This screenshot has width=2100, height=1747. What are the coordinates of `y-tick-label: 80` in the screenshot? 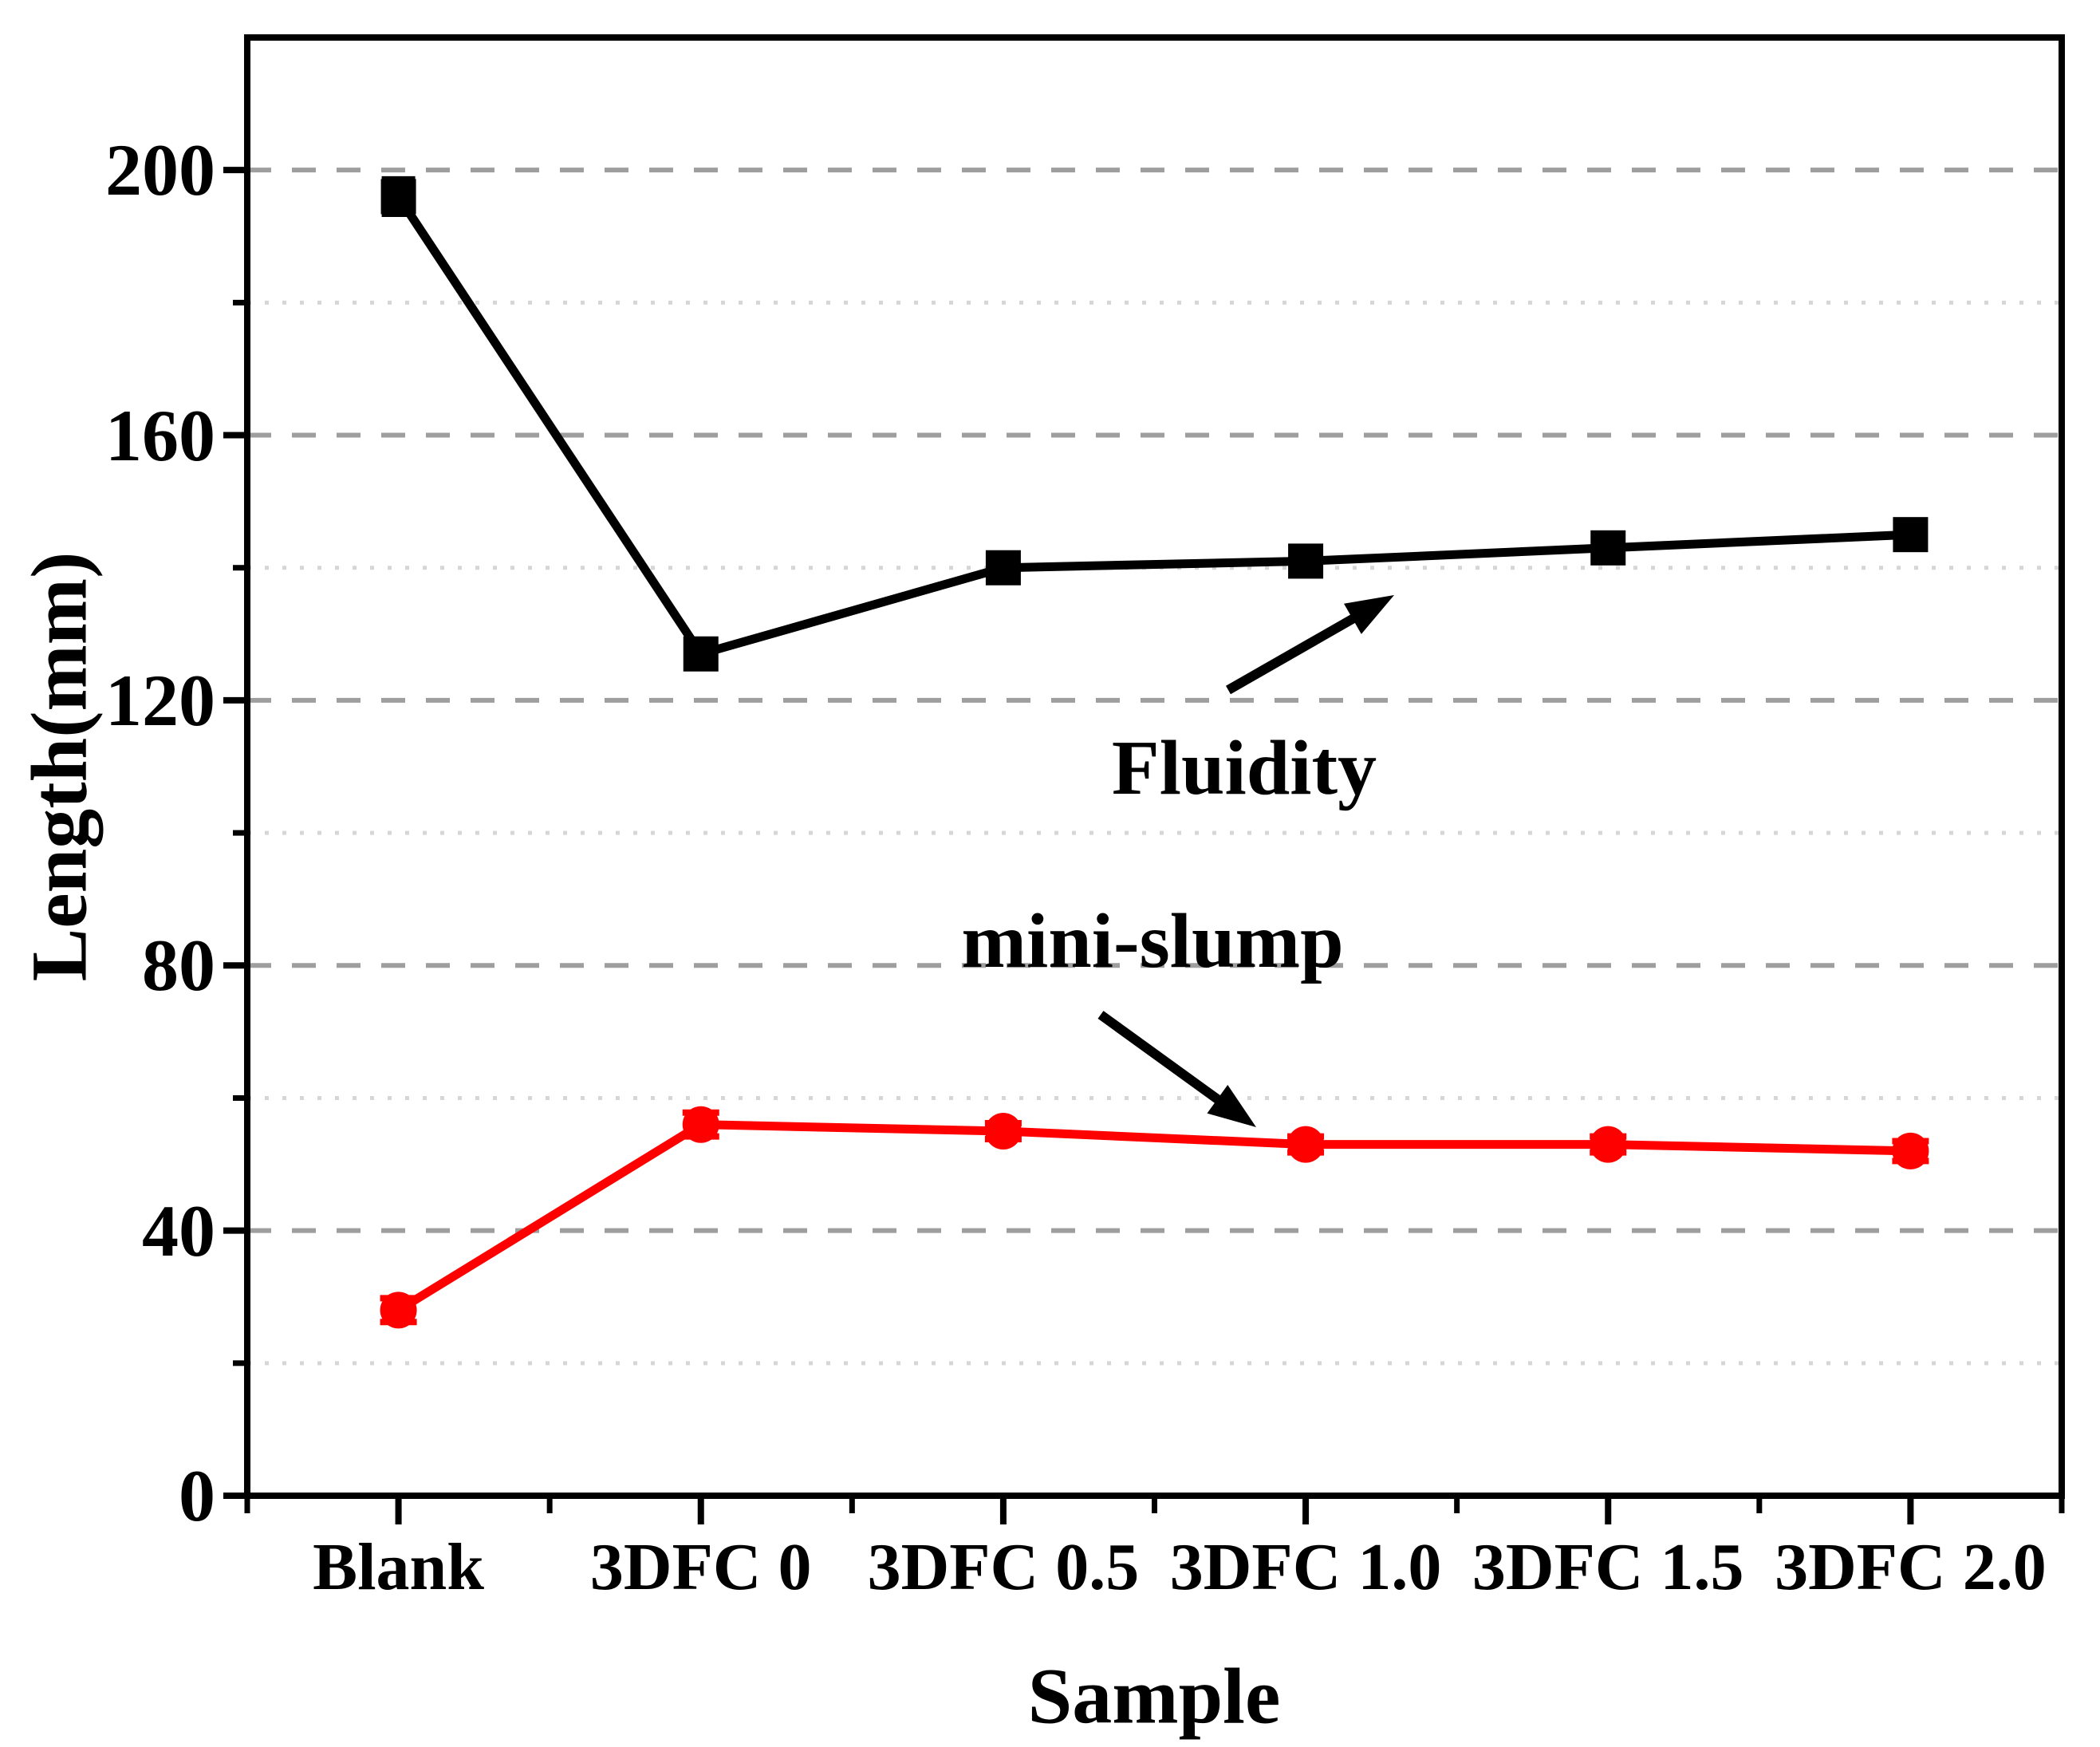 It's located at (178, 966).